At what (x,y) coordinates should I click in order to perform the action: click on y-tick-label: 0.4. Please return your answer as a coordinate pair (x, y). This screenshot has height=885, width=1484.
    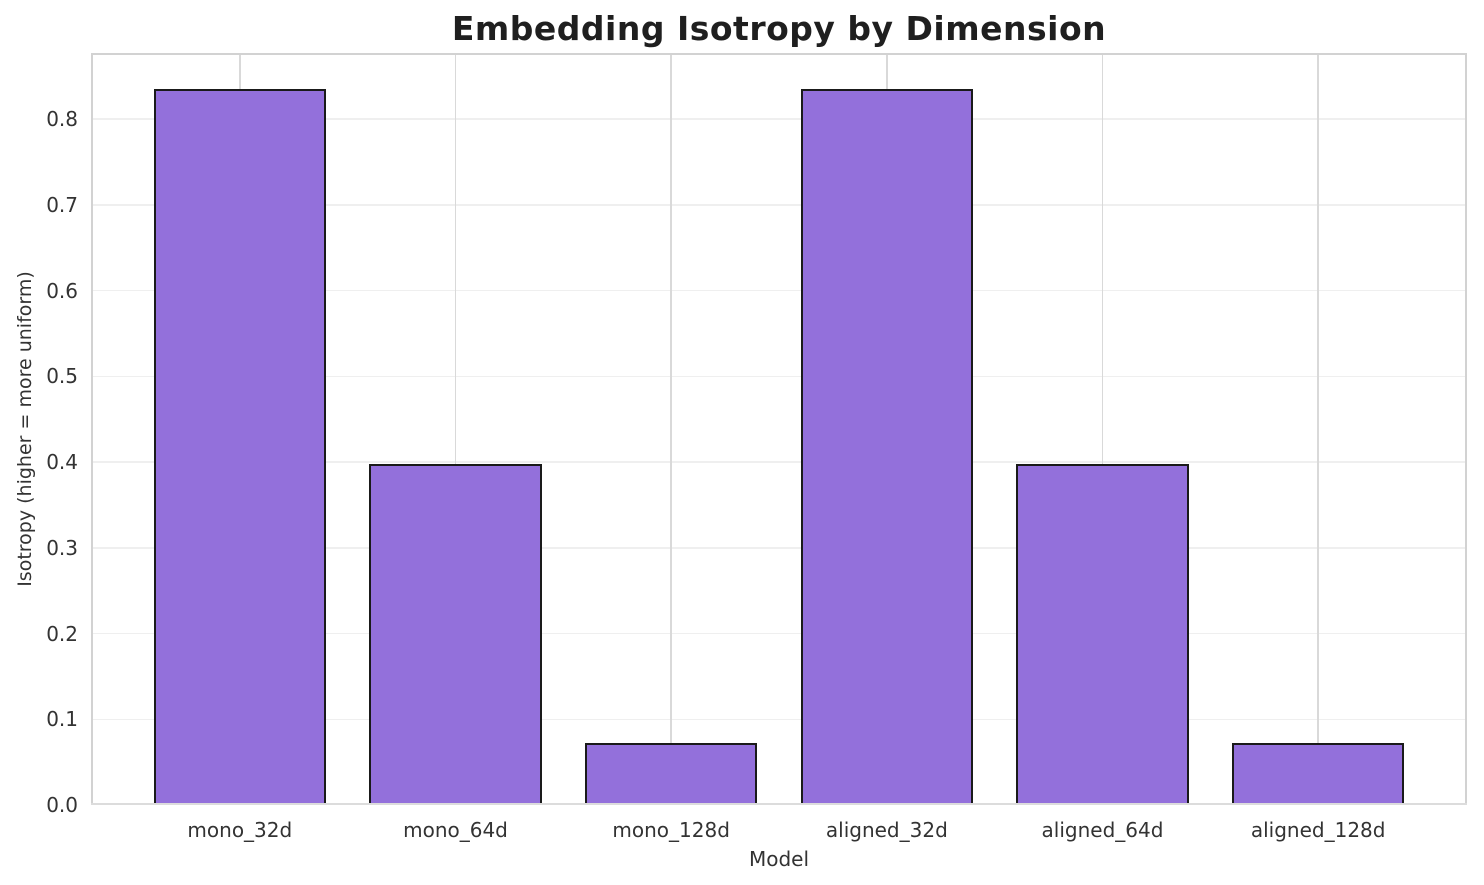
    Looking at the image, I should click on (62, 462).